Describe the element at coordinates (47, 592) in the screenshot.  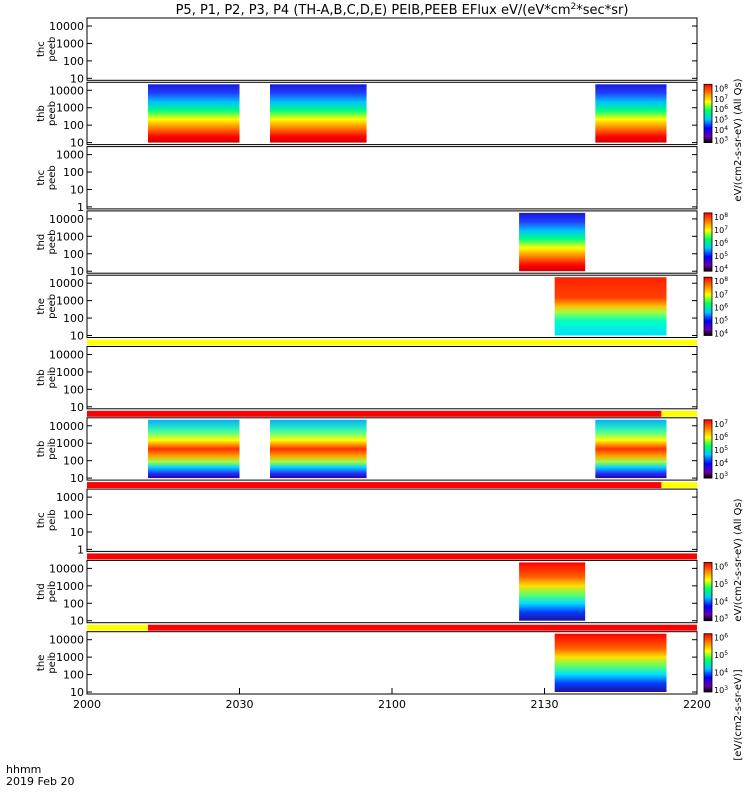
I see `panel-label: thdpeib` at that location.